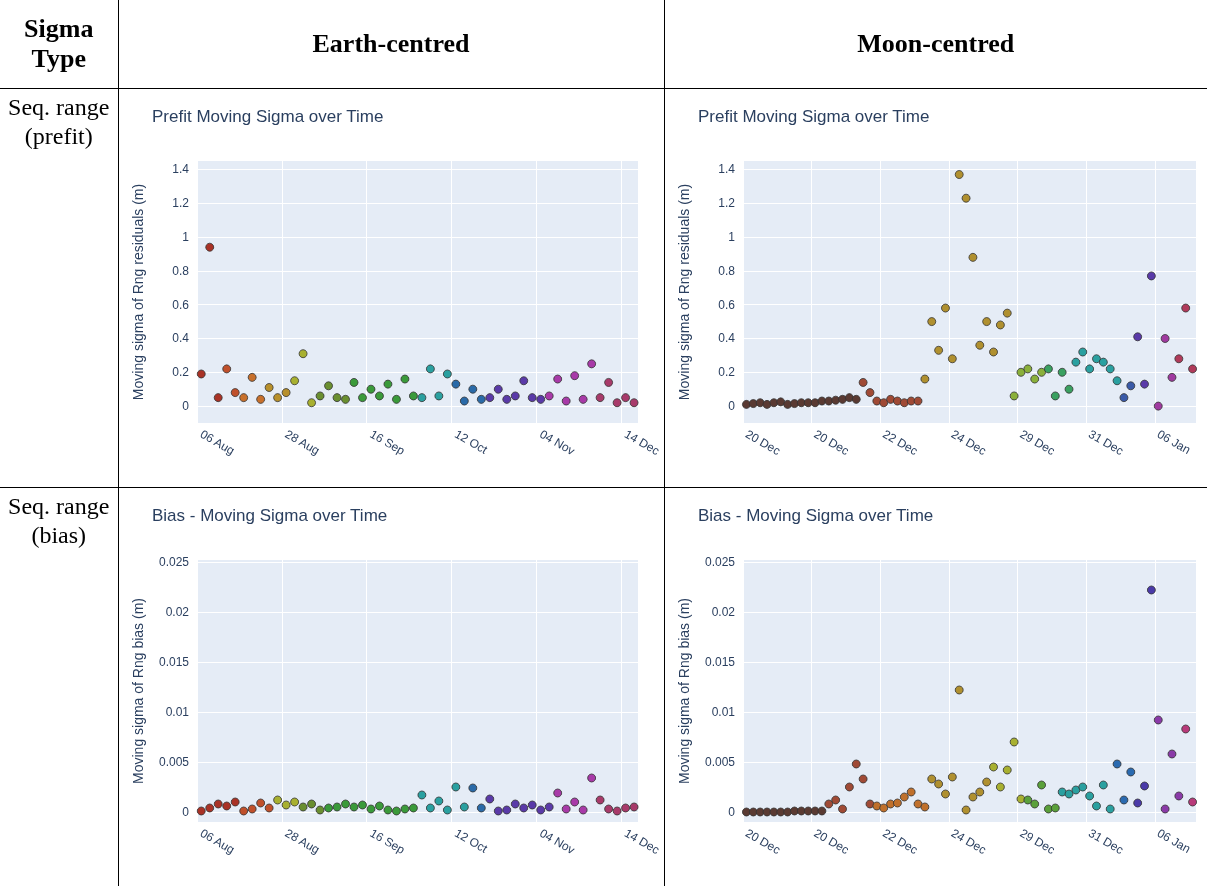  I want to click on text: Earth-centred, so click(391, 44).